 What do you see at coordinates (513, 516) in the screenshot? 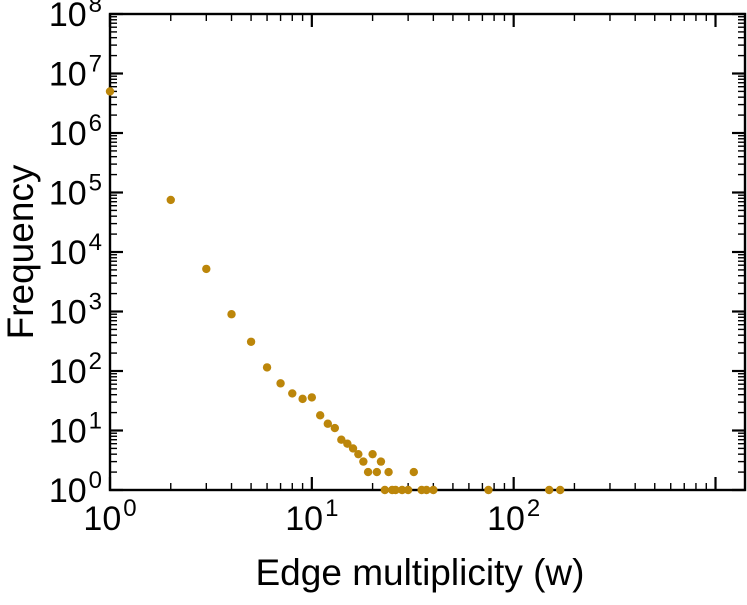
I see `x-tick-label: 10²` at bounding box center [513, 516].